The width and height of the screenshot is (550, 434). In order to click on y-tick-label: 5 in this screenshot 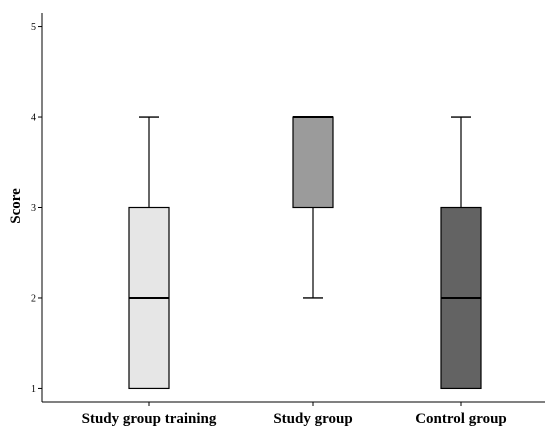, I will do `click(33, 27)`.